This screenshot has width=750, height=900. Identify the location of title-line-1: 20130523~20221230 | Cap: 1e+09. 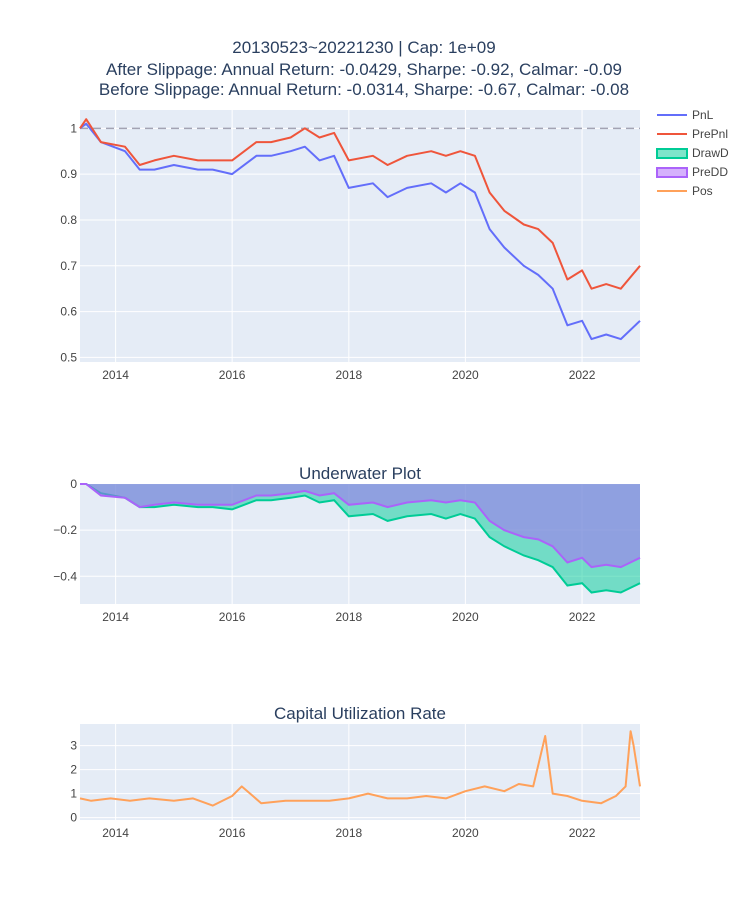
(363, 47).